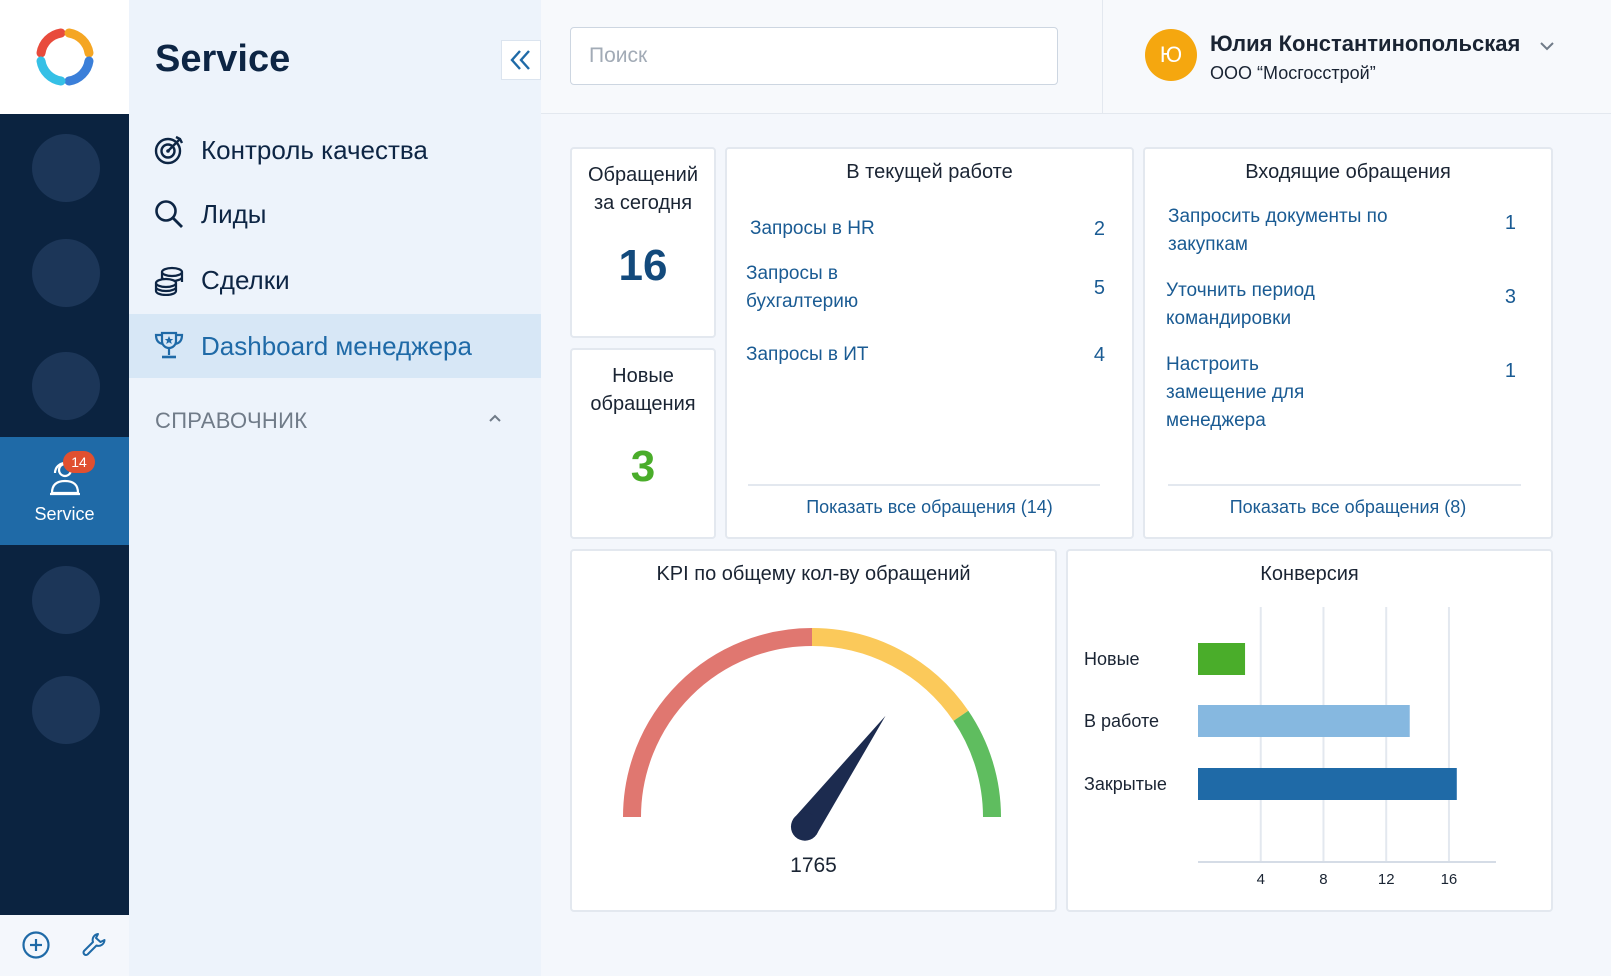 The image size is (1611, 976). Describe the element at coordinates (929, 172) in the screenshot. I see `card-title: В текущей работе` at that location.